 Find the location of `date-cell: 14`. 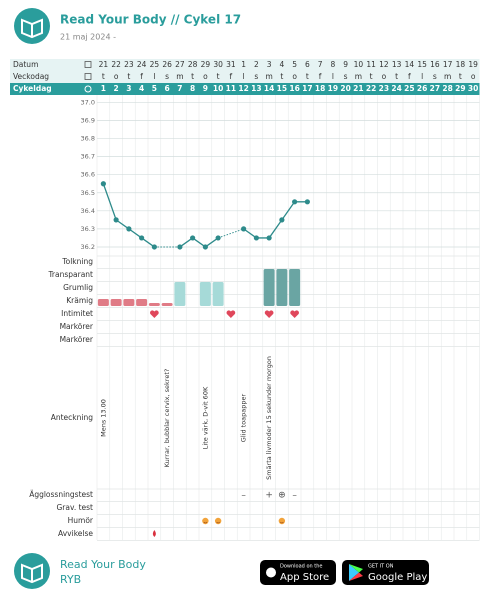

date-cell: 14 is located at coordinates (410, 64).